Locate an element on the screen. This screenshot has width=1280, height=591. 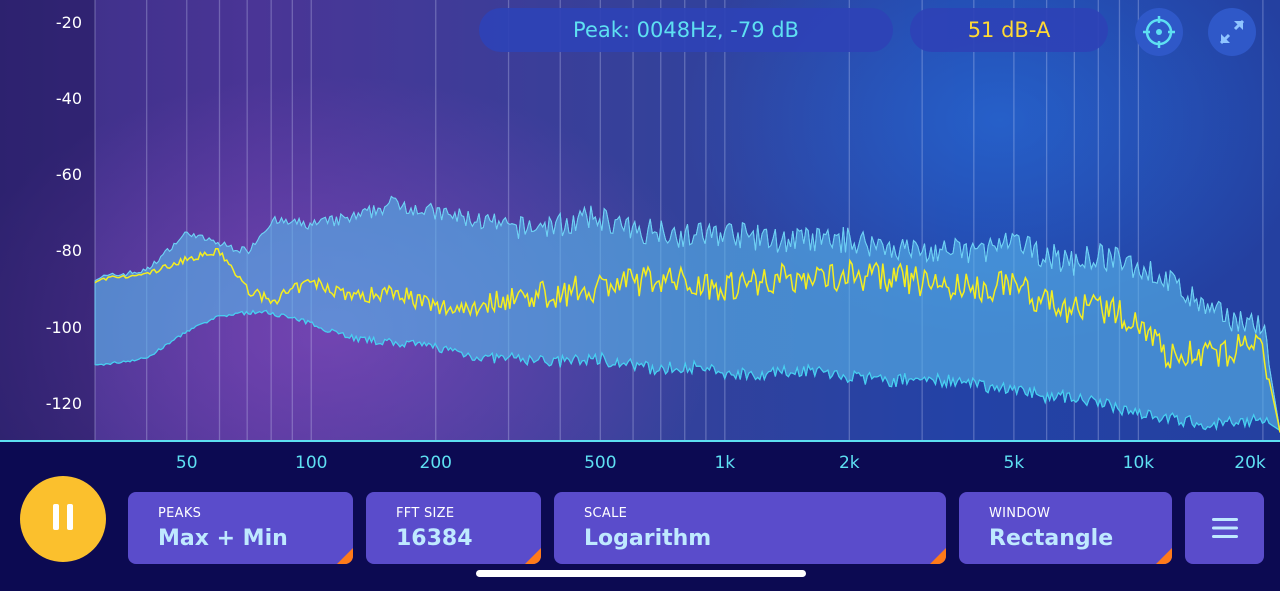
x-tick-label: 5k is located at coordinates (1014, 463).